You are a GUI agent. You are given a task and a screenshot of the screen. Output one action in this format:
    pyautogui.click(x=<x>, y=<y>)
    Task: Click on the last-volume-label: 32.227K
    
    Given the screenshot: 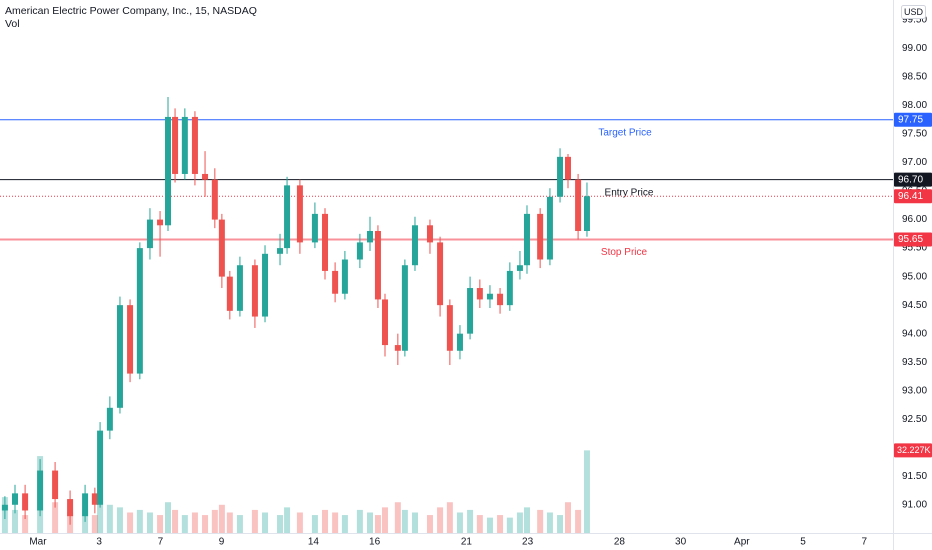 What is the action you would take?
    pyautogui.click(x=914, y=450)
    